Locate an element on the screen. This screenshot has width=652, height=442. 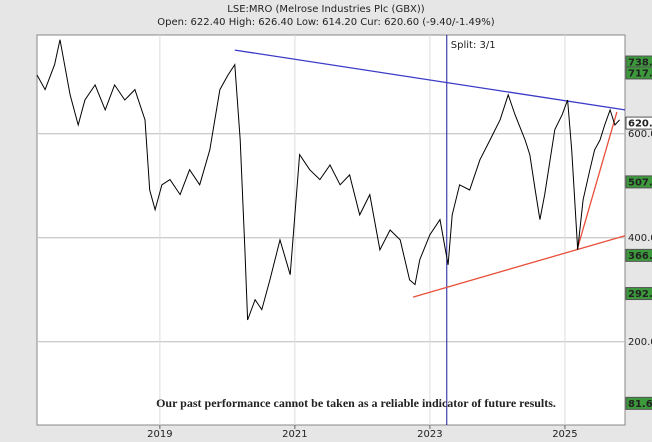
x-tick-label: 2023 is located at coordinates (429, 434).